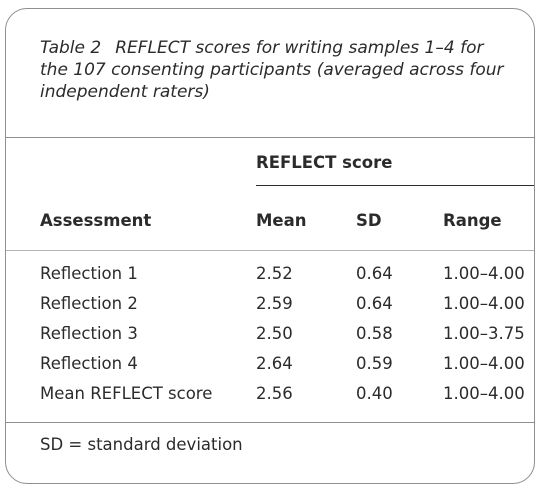 Image resolution: width=546 pixels, height=494 pixels. What do you see at coordinates (374, 363) in the screenshot?
I see `cell-sd: 0.59` at bounding box center [374, 363].